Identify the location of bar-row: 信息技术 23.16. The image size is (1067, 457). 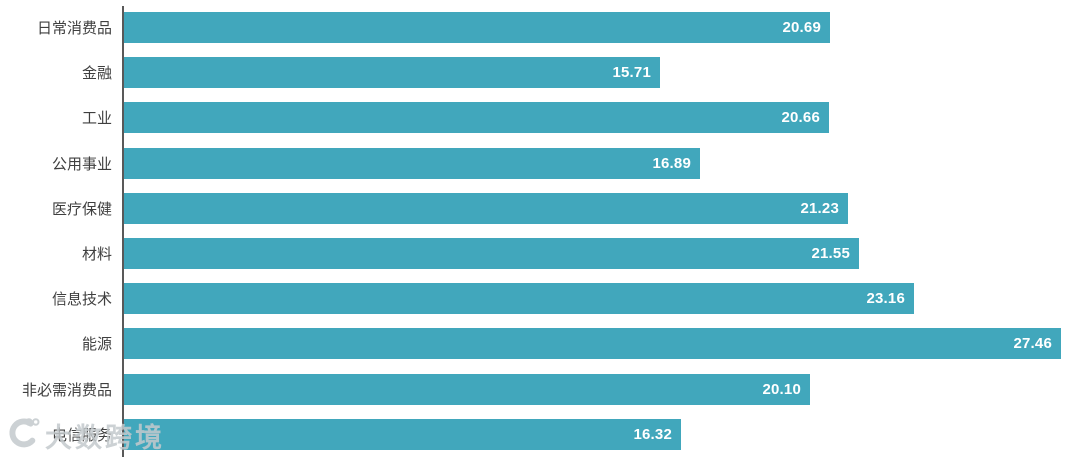
(533, 298).